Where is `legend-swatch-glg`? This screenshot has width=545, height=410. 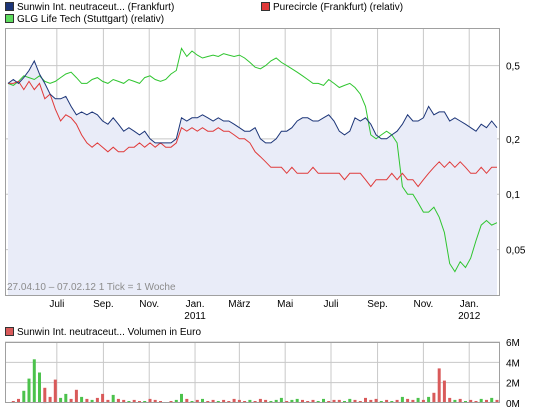 legend-swatch-glg is located at coordinates (9, 18).